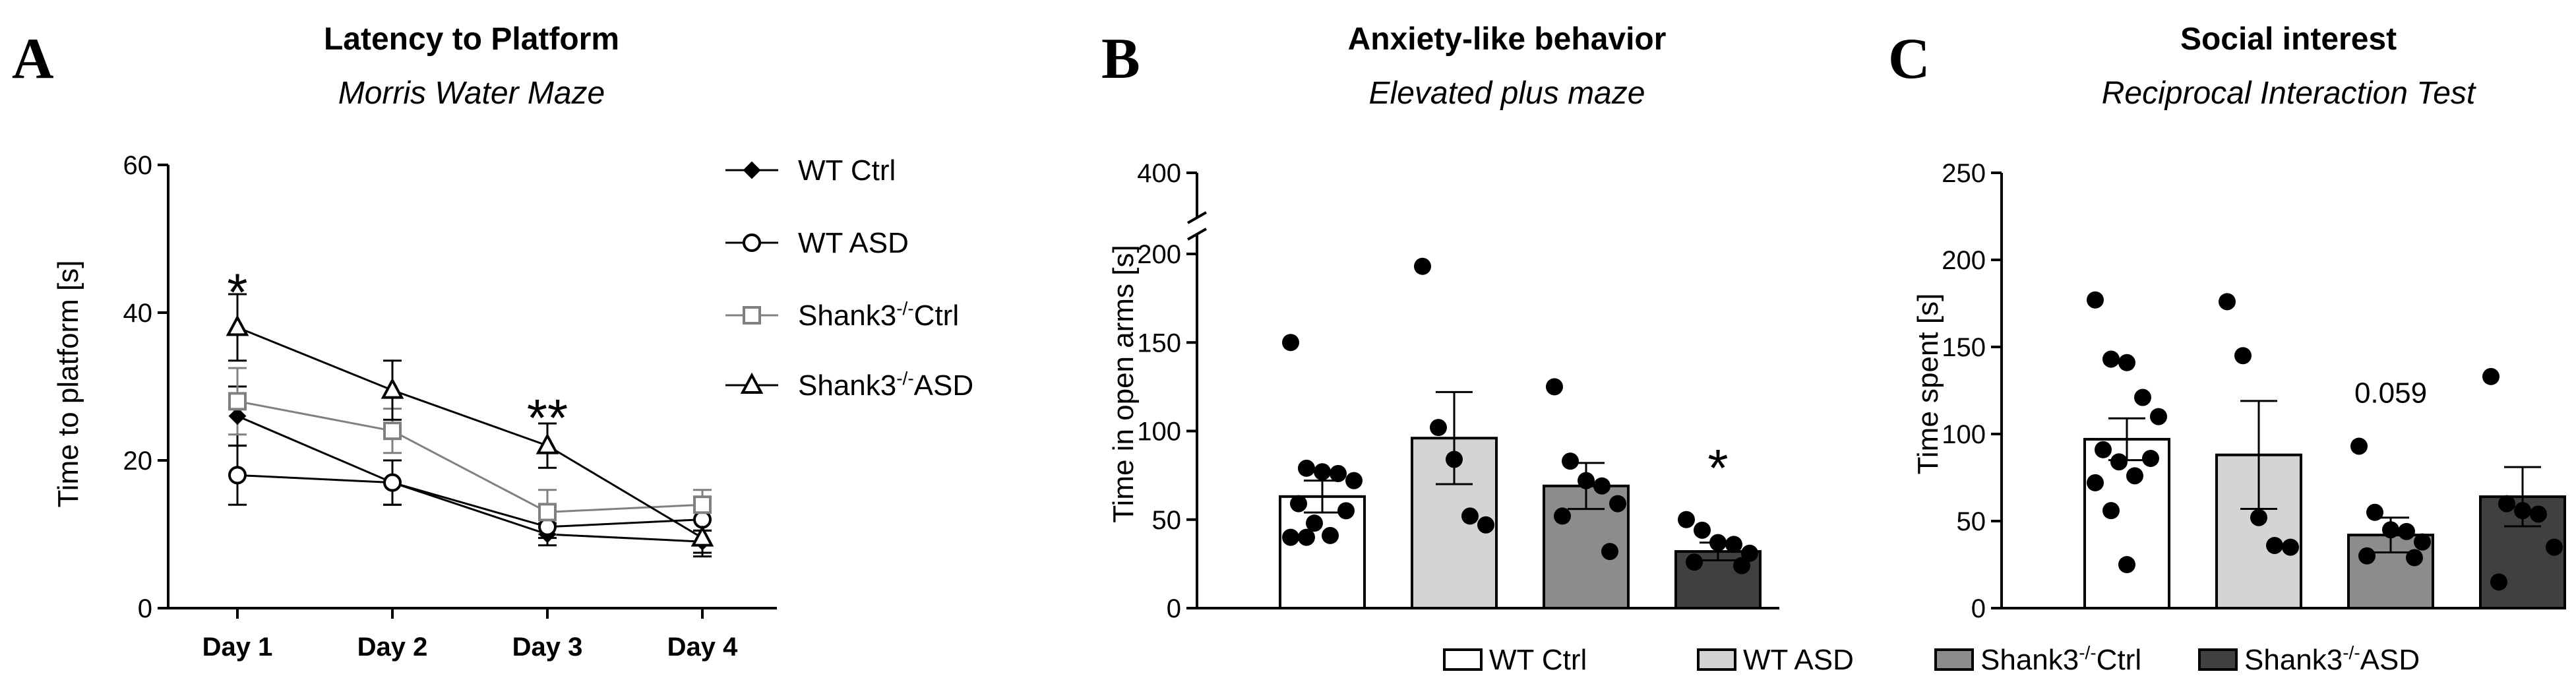 The width and height of the screenshot is (2576, 684). What do you see at coordinates (1716, 659) in the screenshot?
I see `legend-swatch-wt-asd` at bounding box center [1716, 659].